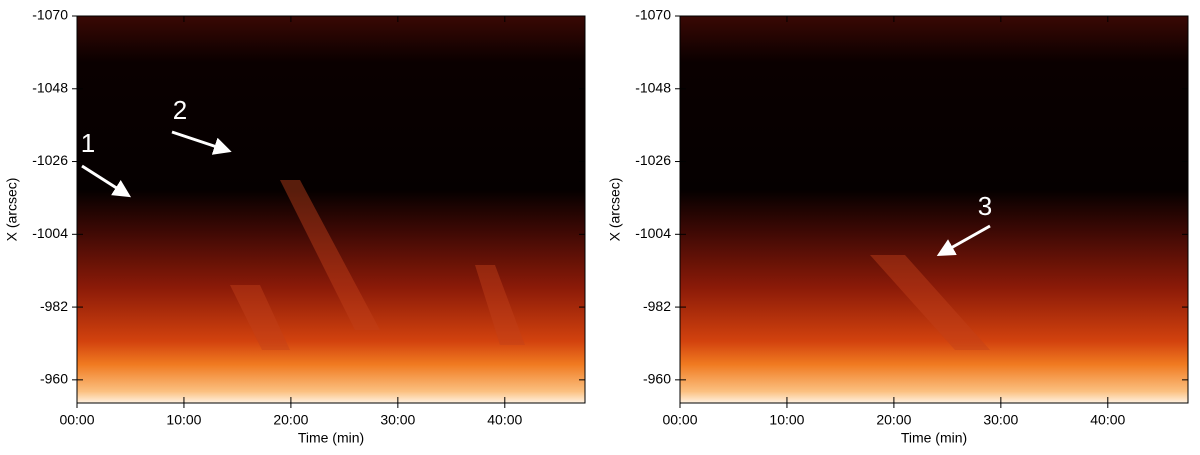 The height and width of the screenshot is (455, 1200). Describe the element at coordinates (985, 206) in the screenshot. I see `annotation: 3` at that location.